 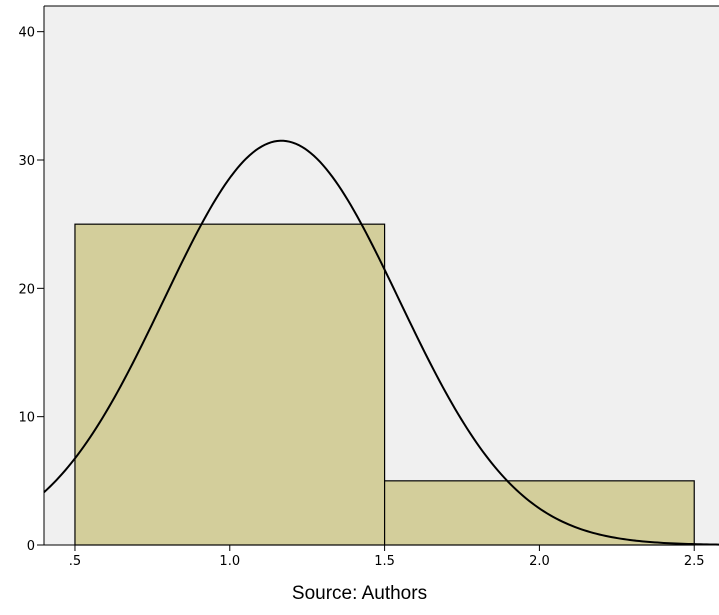 I want to click on y-tick-label: 40, so click(x=26, y=33).